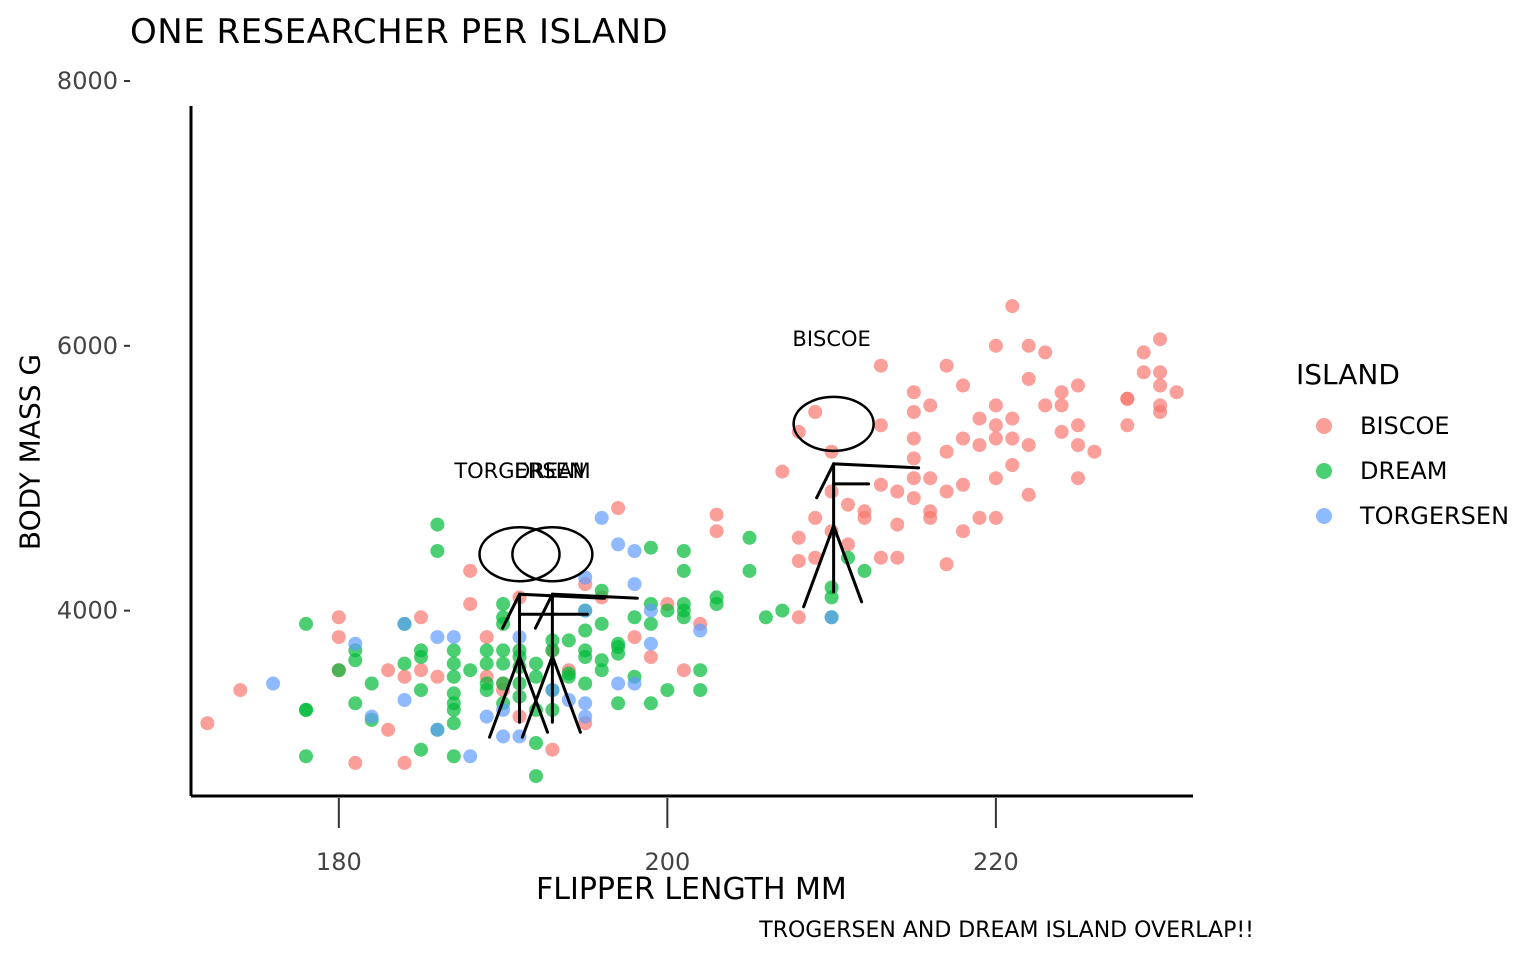 The image size is (1536, 960). Describe the element at coordinates (699, 567) in the screenshot. I see `stick-figures` at that location.